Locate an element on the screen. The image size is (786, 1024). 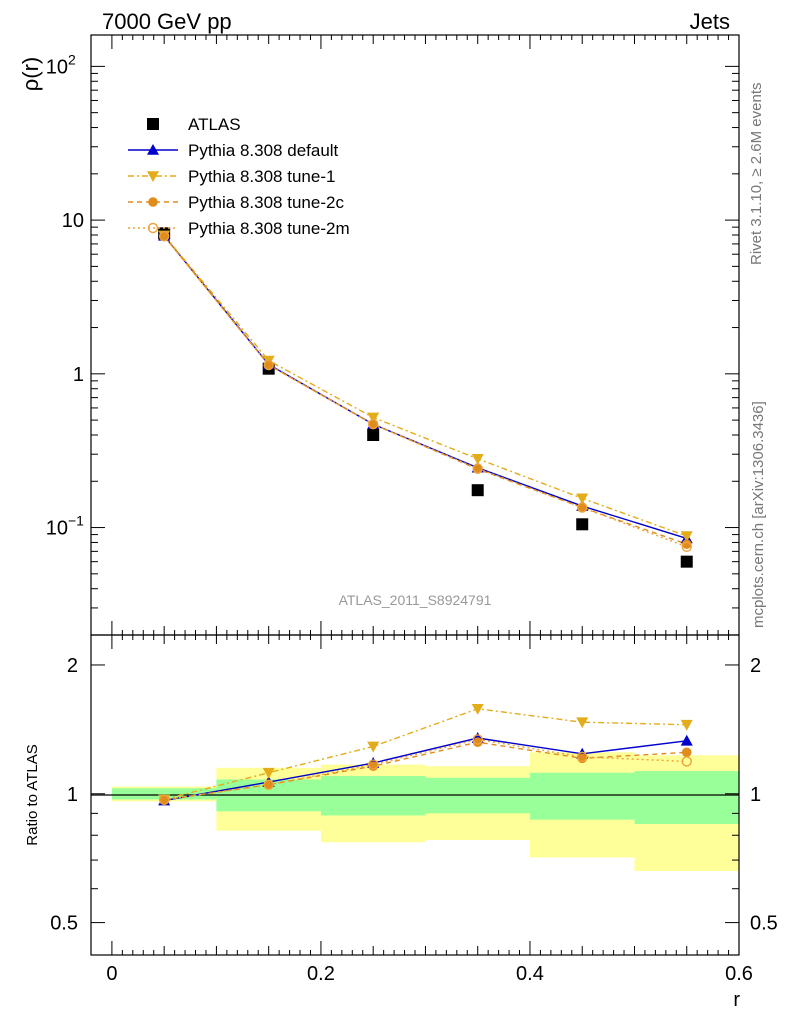
legend-label: Pythia 8.308 tune-1 is located at coordinates (261, 176).